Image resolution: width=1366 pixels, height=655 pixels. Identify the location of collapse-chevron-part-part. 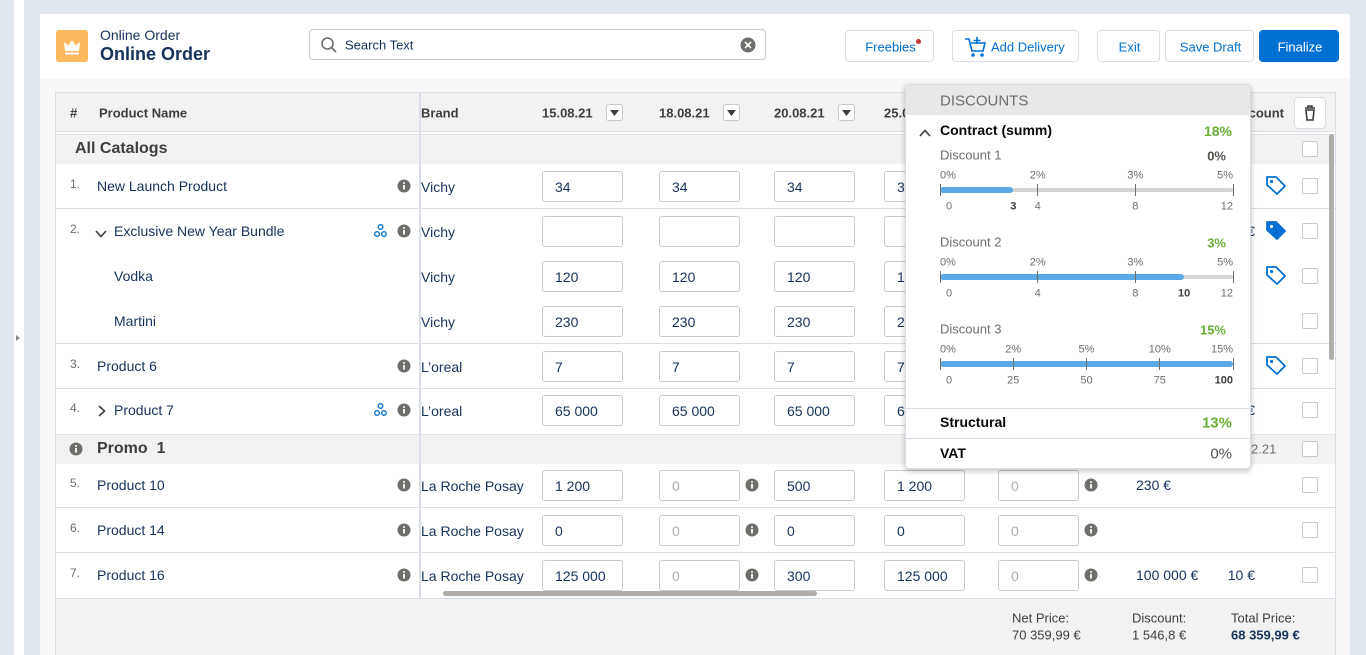
(925, 133).